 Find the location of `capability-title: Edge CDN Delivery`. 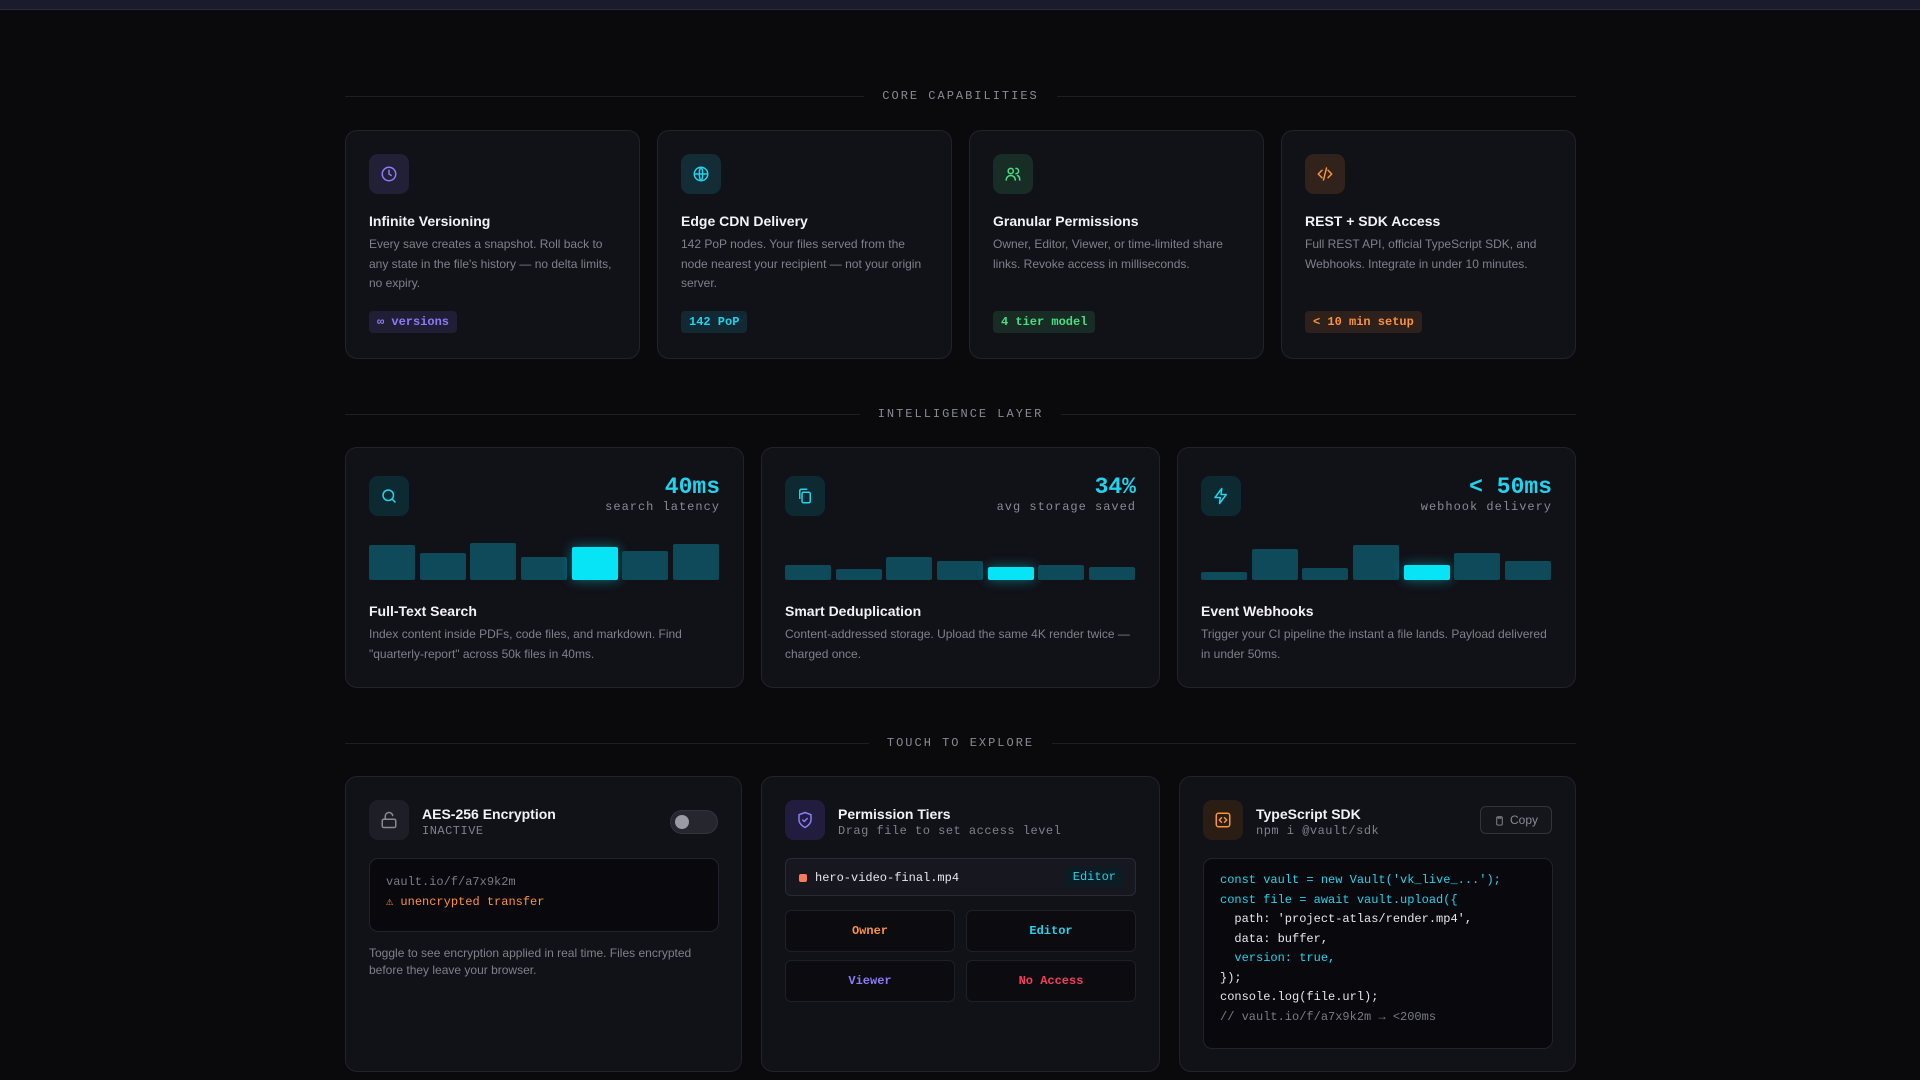

capability-title: Edge CDN Delivery is located at coordinates (744, 221).